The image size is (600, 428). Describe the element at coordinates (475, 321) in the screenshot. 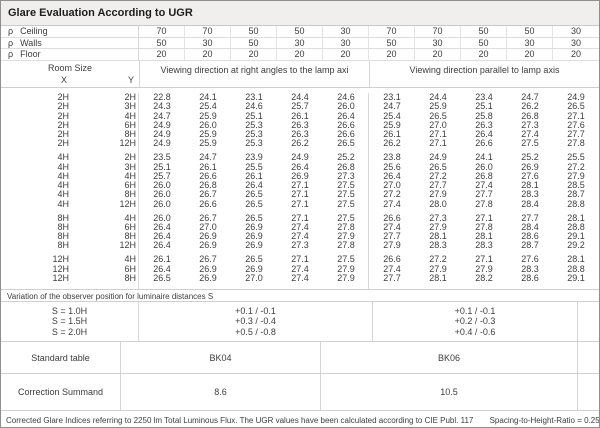

I see `s-variation-parallel-column: +0.1 / -0.1 +0.2 / -0.3 +0.4 / -0.6` at that location.